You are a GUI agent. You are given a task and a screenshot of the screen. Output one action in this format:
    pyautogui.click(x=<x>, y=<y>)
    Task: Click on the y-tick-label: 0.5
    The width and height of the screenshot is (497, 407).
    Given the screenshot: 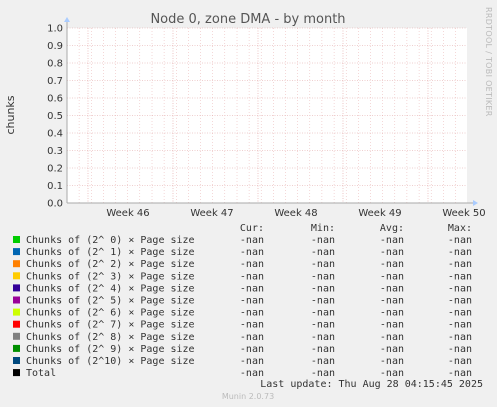 What is the action you would take?
    pyautogui.click(x=55, y=116)
    